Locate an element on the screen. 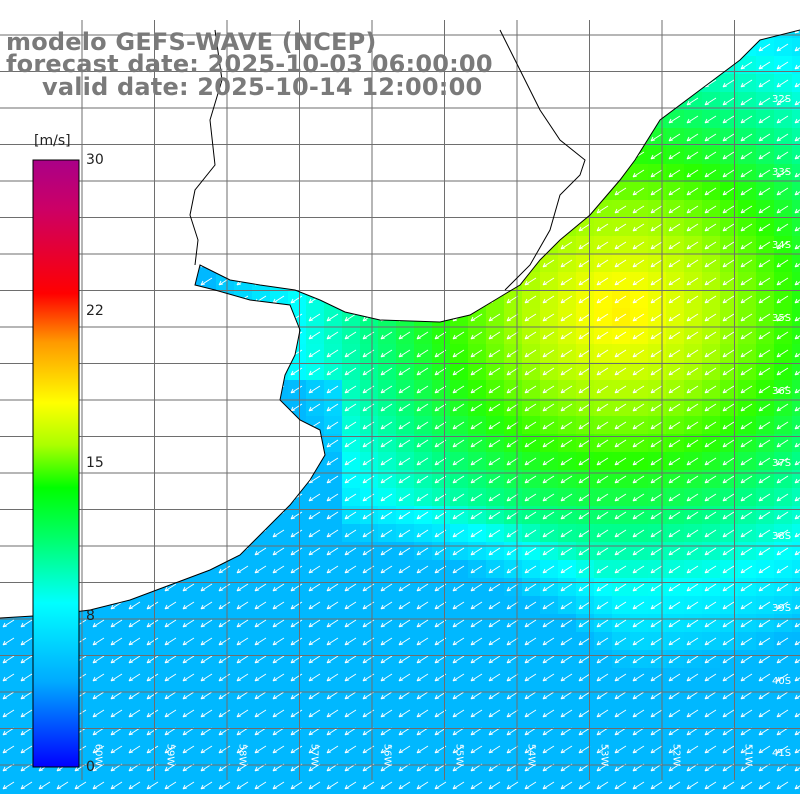 This screenshot has height=800, width=800. colorbar-tick-label: 30 is located at coordinates (95, 160).